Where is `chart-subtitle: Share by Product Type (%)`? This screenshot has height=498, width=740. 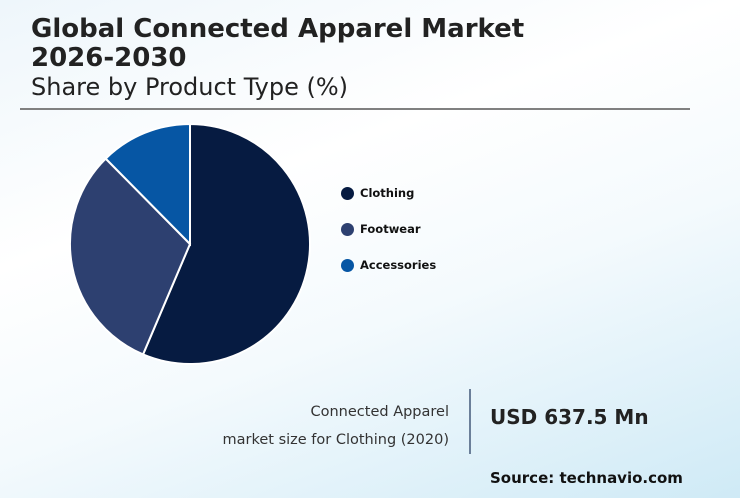 chart-subtitle: Share by Product Type (%) is located at coordinates (189, 87).